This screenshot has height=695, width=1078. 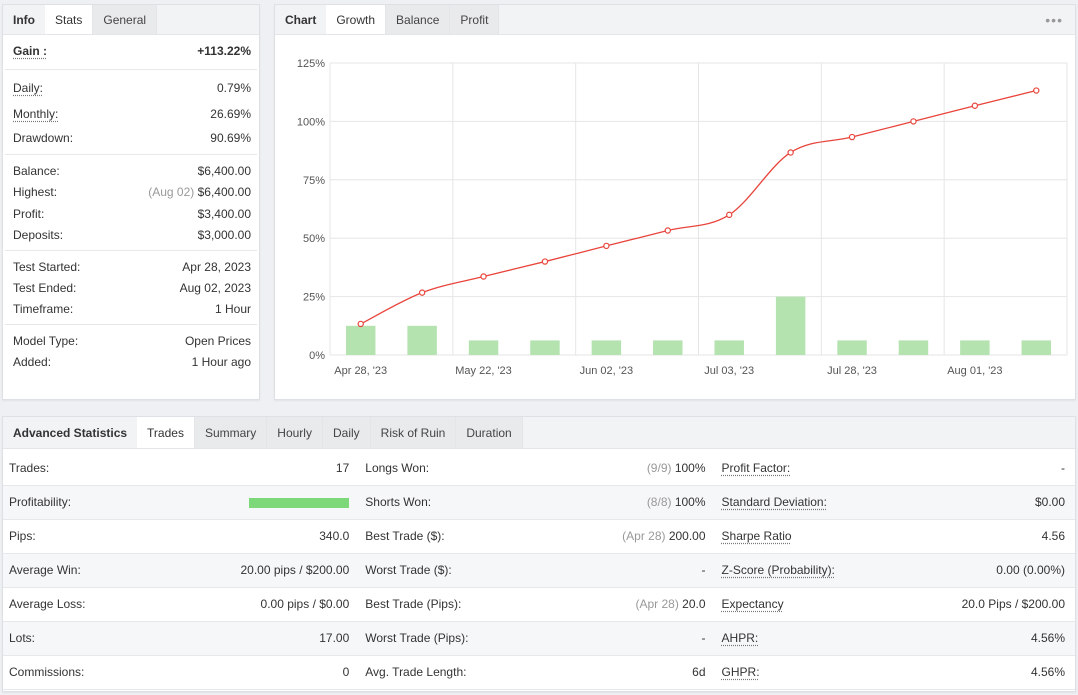 I want to click on tab-hourly: Hourly, so click(x=295, y=432).